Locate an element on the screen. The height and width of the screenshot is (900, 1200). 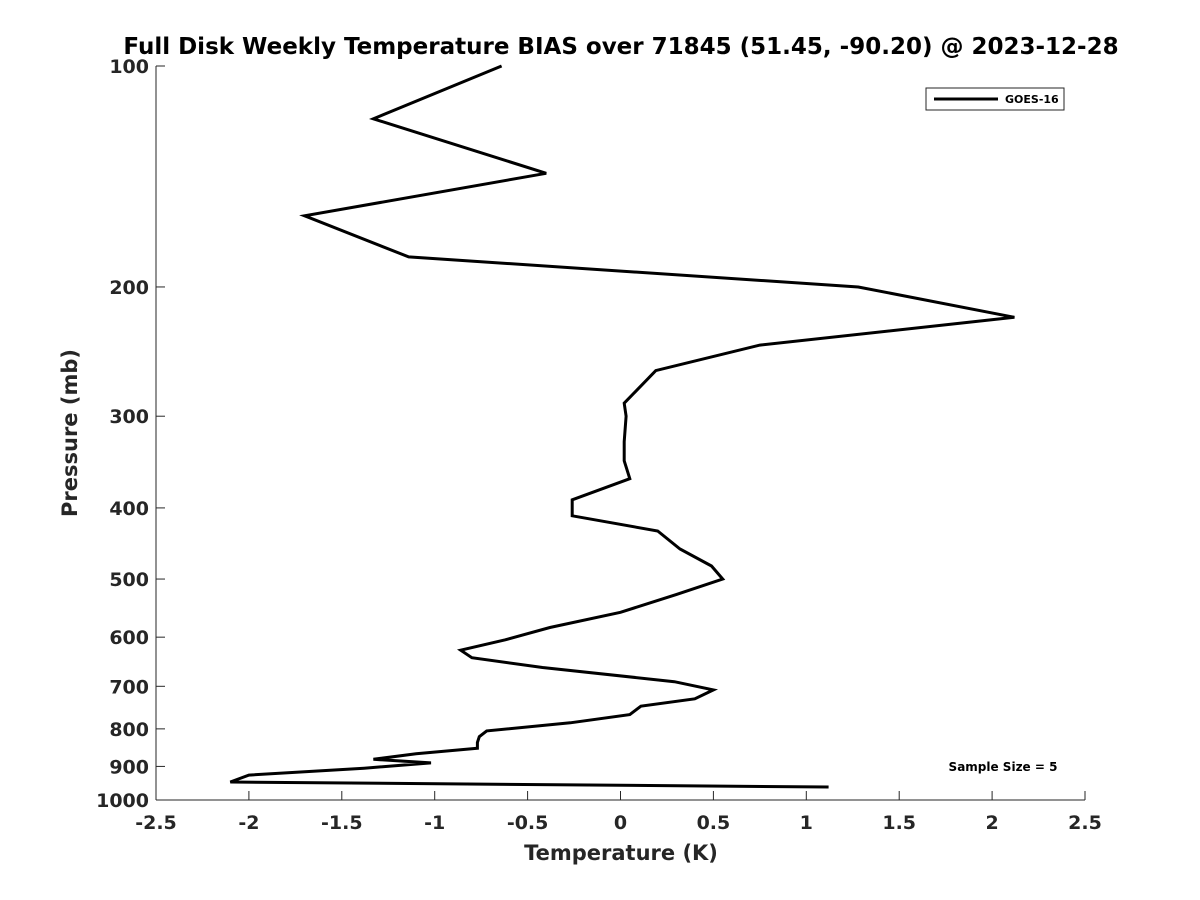
y-tick-label: 100 is located at coordinates (129, 67).